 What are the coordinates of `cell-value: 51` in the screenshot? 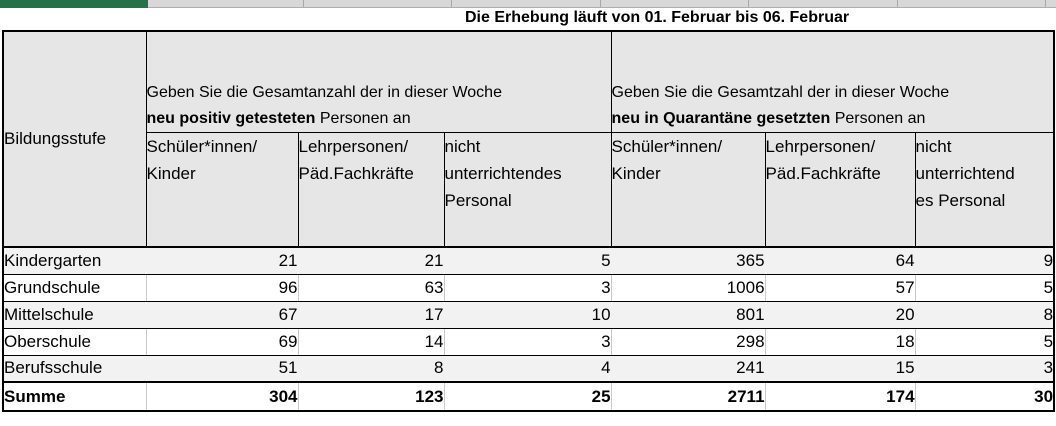 It's located at (222, 369).